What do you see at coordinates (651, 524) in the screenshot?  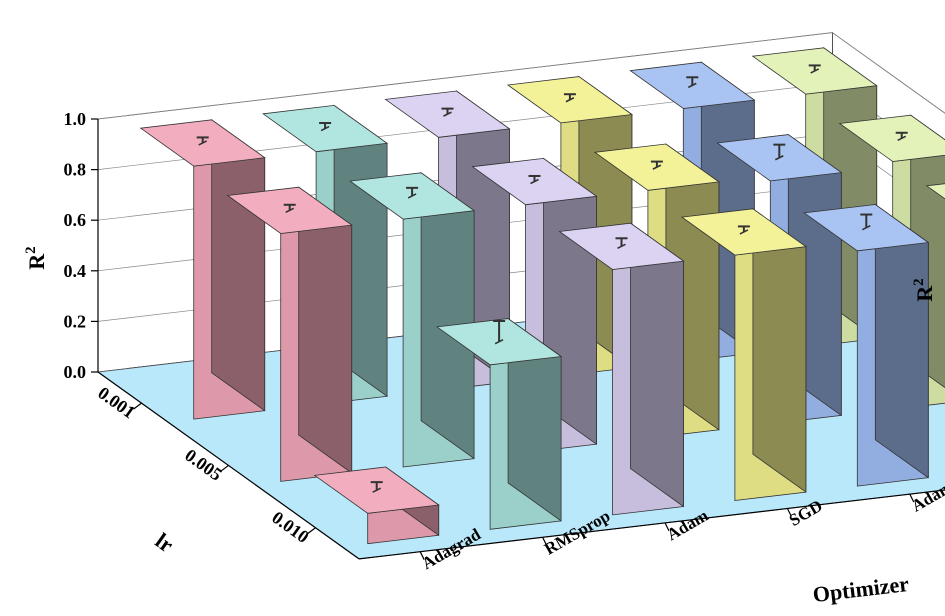 I see `optimizer-axis` at bounding box center [651, 524].